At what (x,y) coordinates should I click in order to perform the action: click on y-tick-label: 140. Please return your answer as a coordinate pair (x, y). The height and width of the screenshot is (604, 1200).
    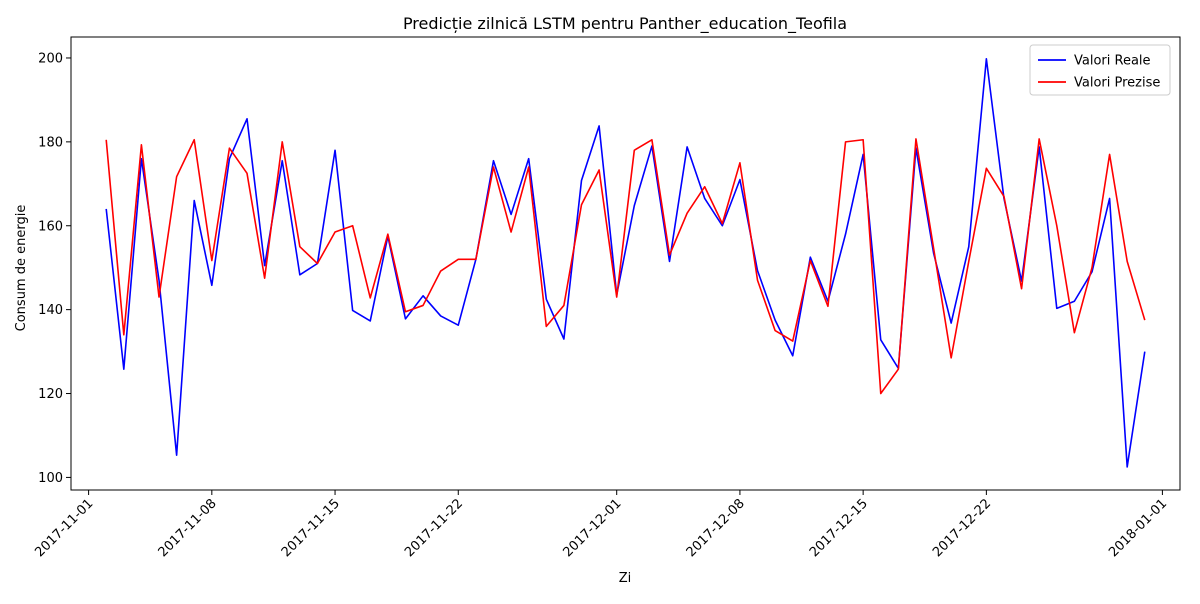
    Looking at the image, I should click on (50, 310).